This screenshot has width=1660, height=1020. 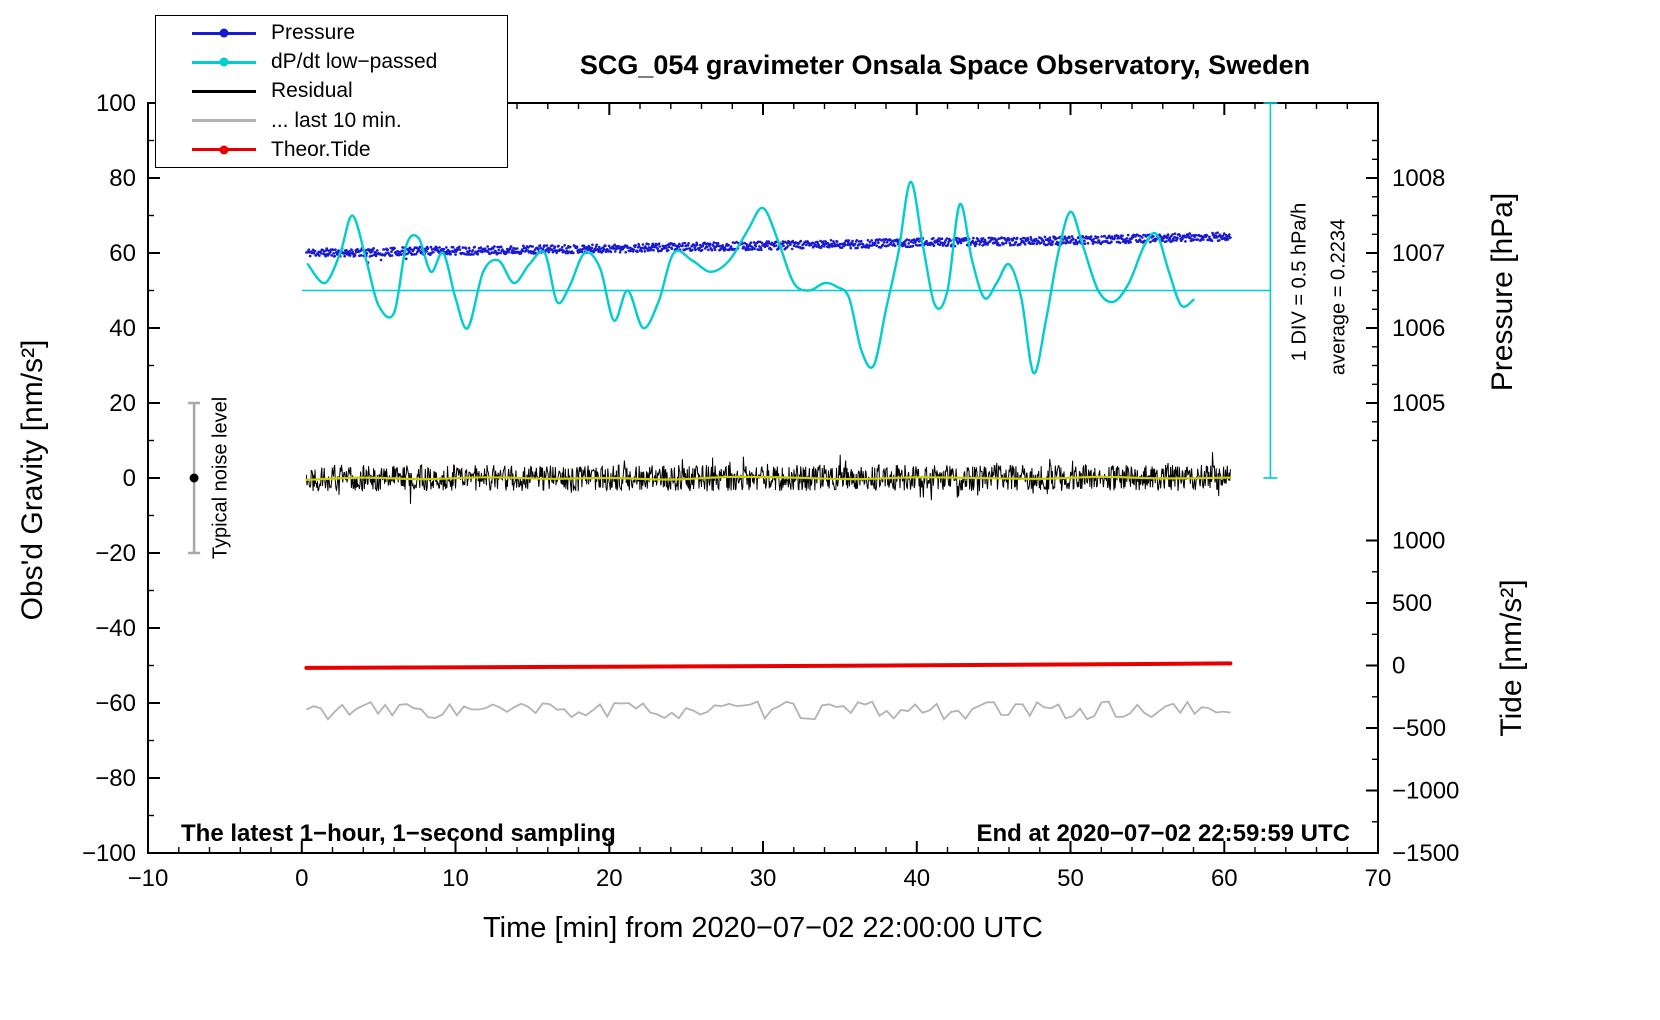 What do you see at coordinates (1070, 878) in the screenshot?
I see `tick-label: 50` at bounding box center [1070, 878].